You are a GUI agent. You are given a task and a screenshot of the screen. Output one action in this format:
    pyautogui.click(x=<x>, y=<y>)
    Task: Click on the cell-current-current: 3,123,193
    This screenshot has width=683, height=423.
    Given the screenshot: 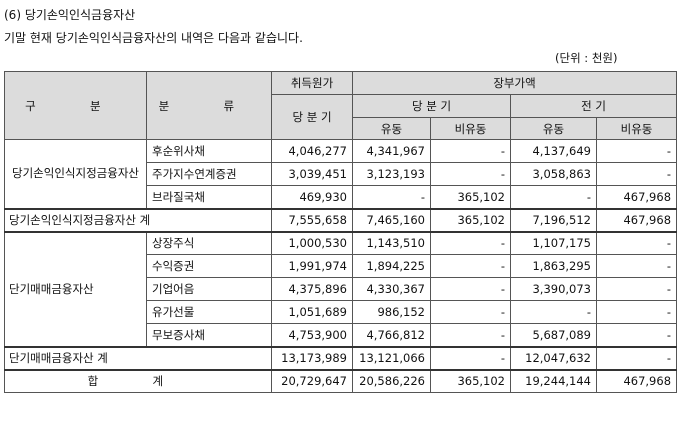 What is the action you would take?
    pyautogui.click(x=391, y=174)
    